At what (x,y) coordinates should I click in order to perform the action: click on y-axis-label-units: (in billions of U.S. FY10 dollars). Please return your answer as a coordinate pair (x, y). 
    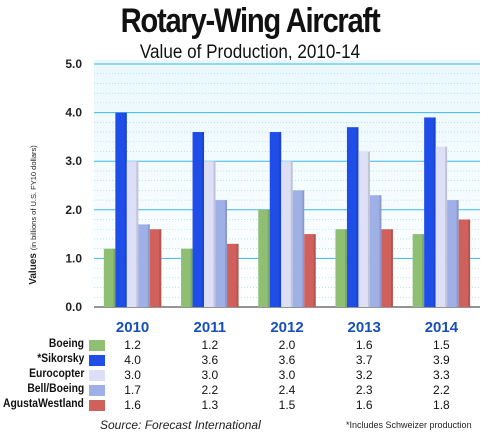
    Looking at the image, I should click on (33, 198).